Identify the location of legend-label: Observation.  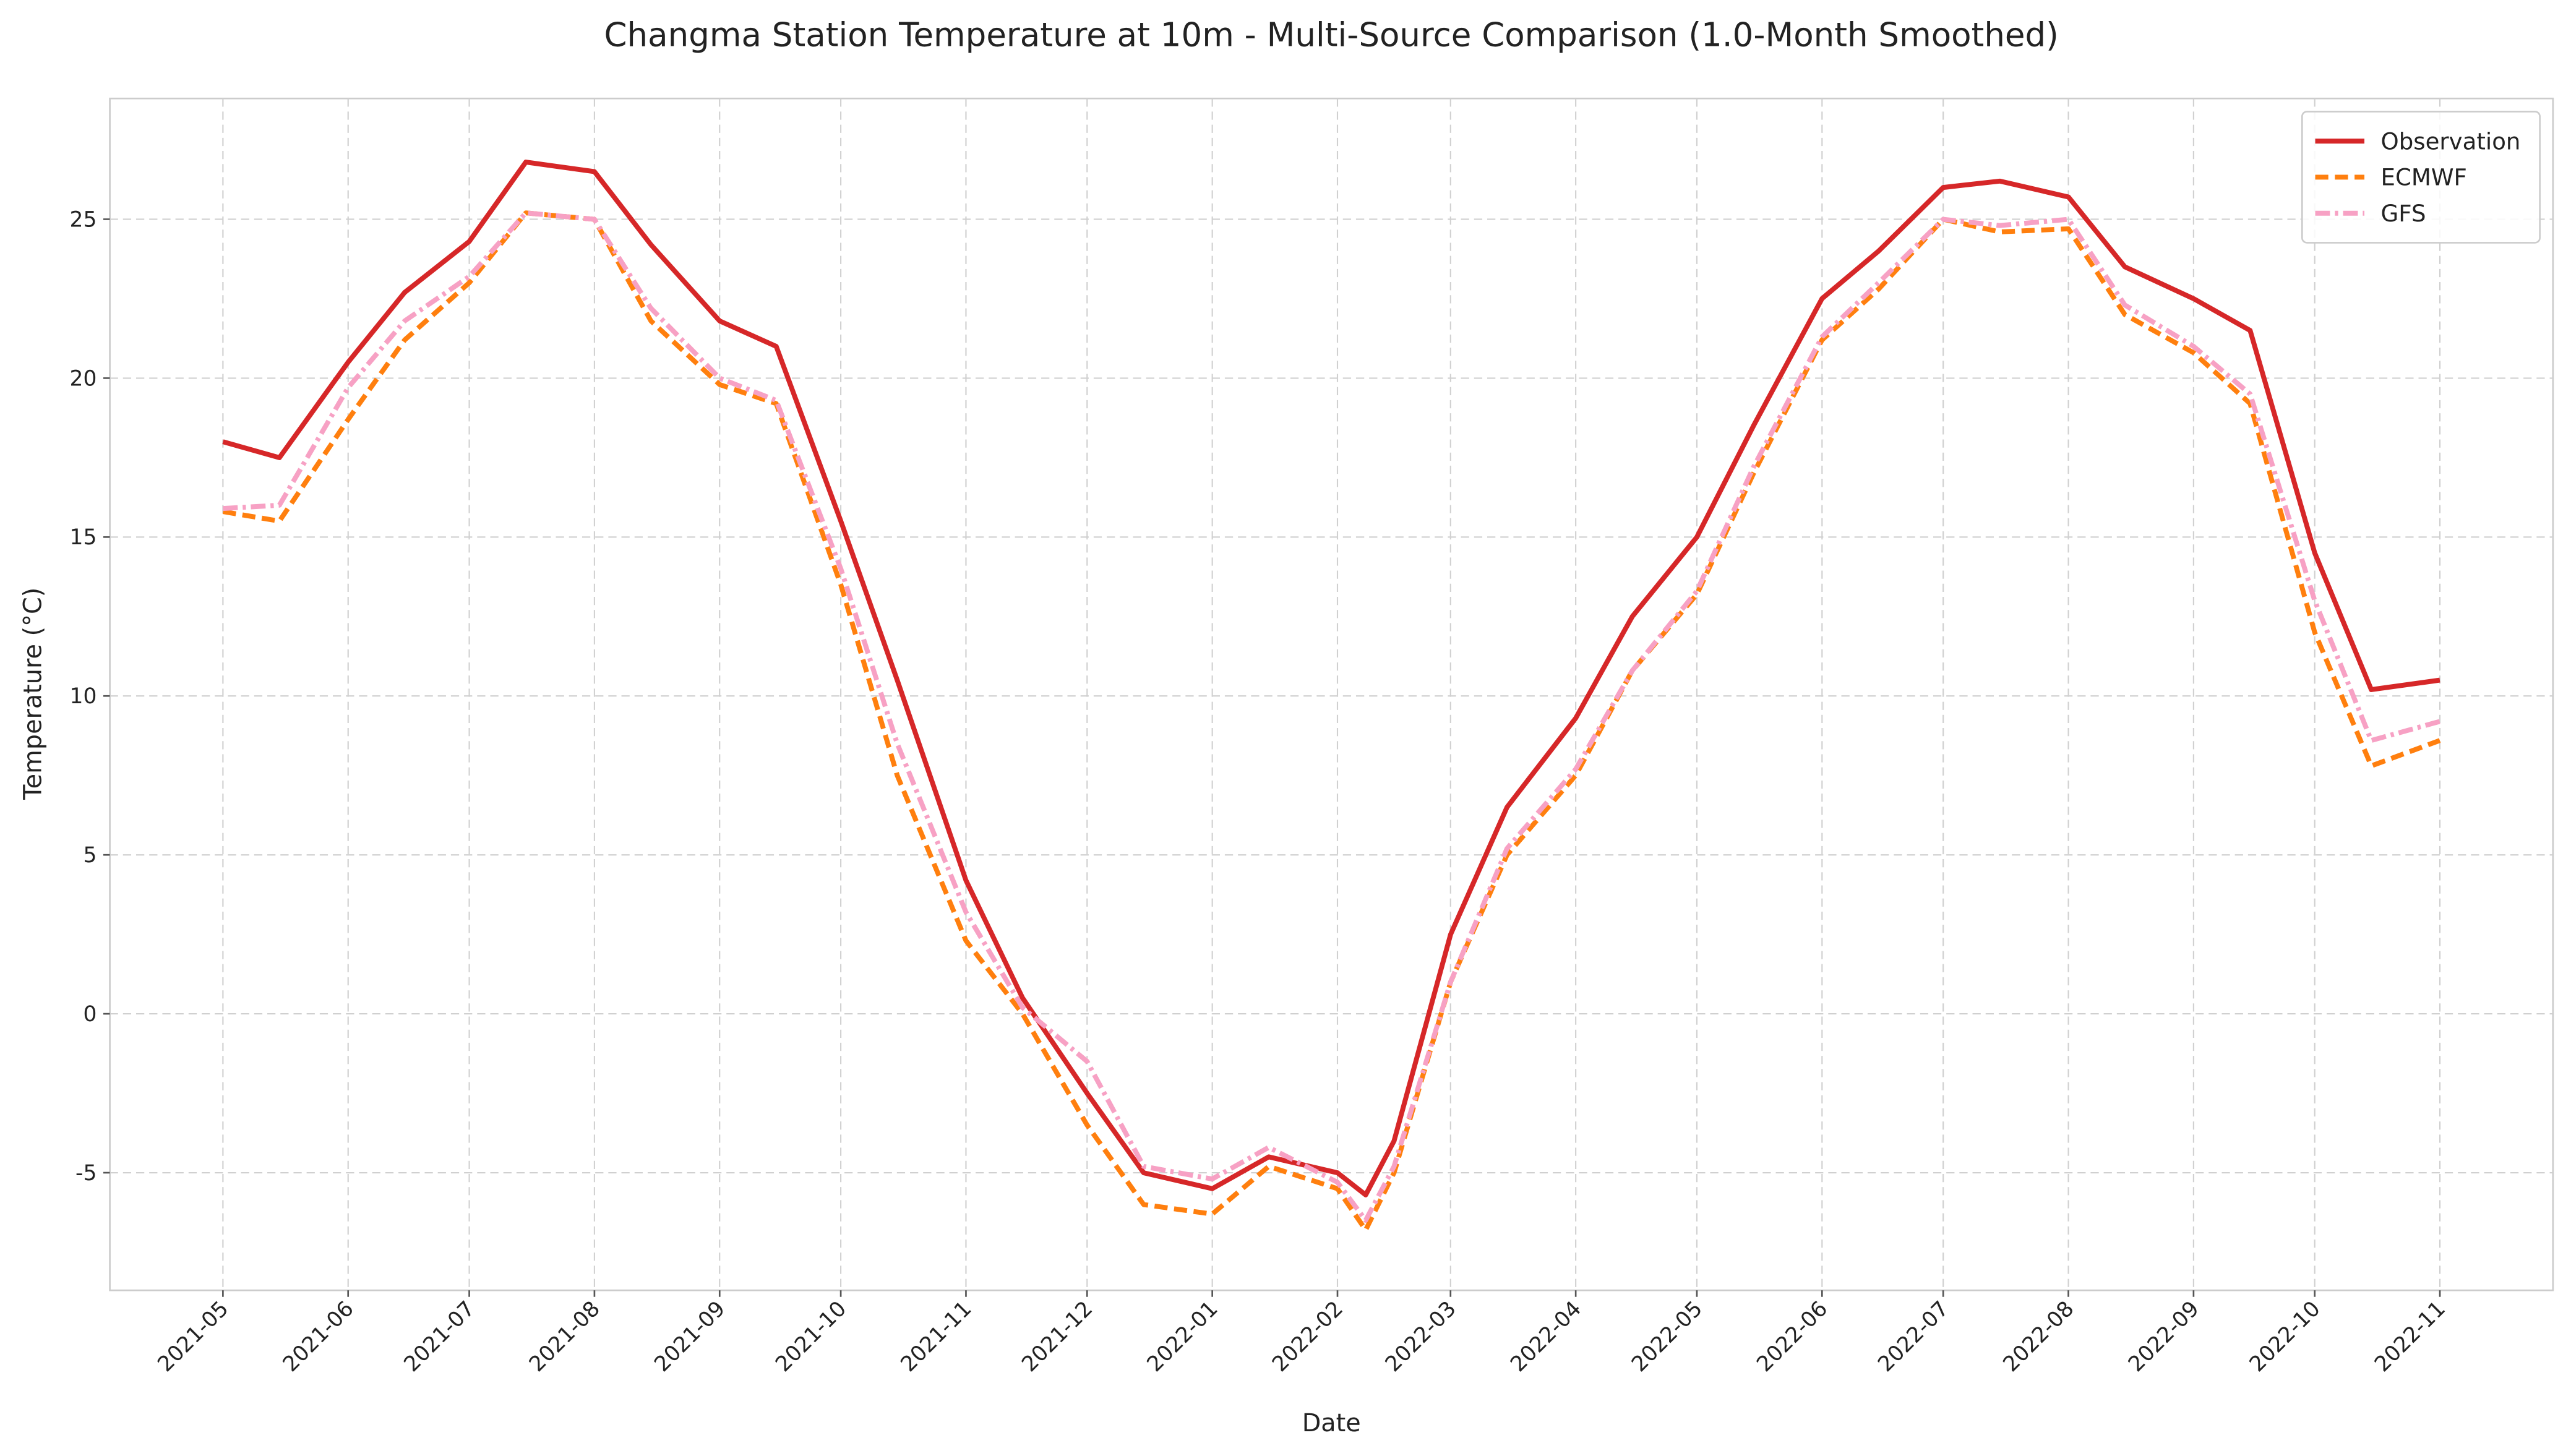
(2451, 141).